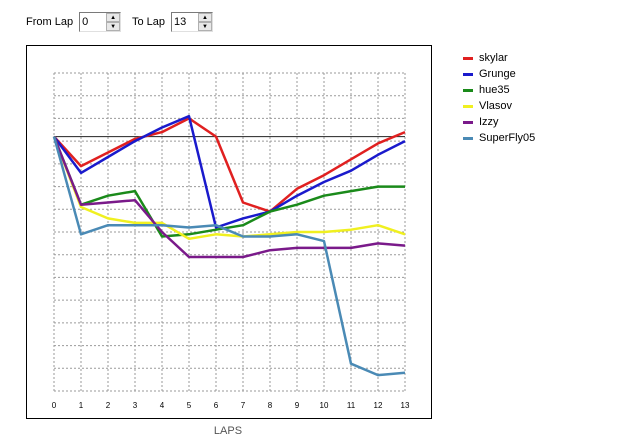  I want to click on x-tick-label: 6, so click(216, 405).